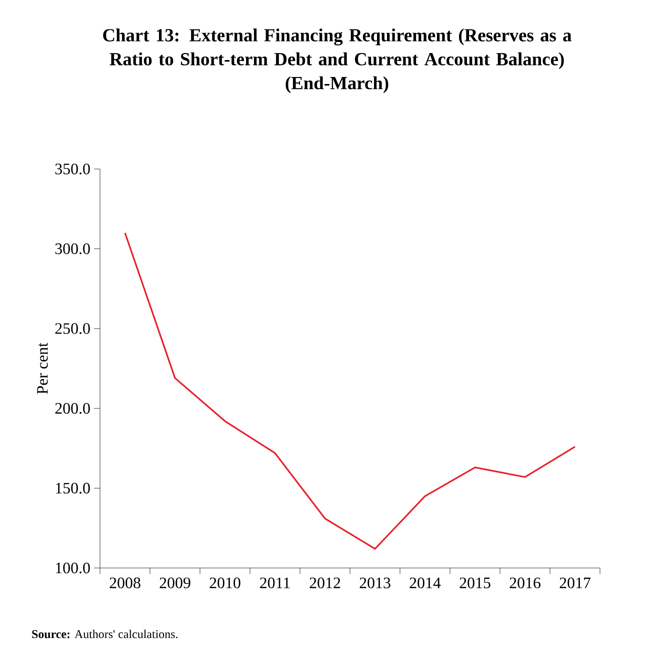 Image resolution: width=651 pixels, height=655 pixels. I want to click on y-axis-title: Per cent, so click(42, 368).